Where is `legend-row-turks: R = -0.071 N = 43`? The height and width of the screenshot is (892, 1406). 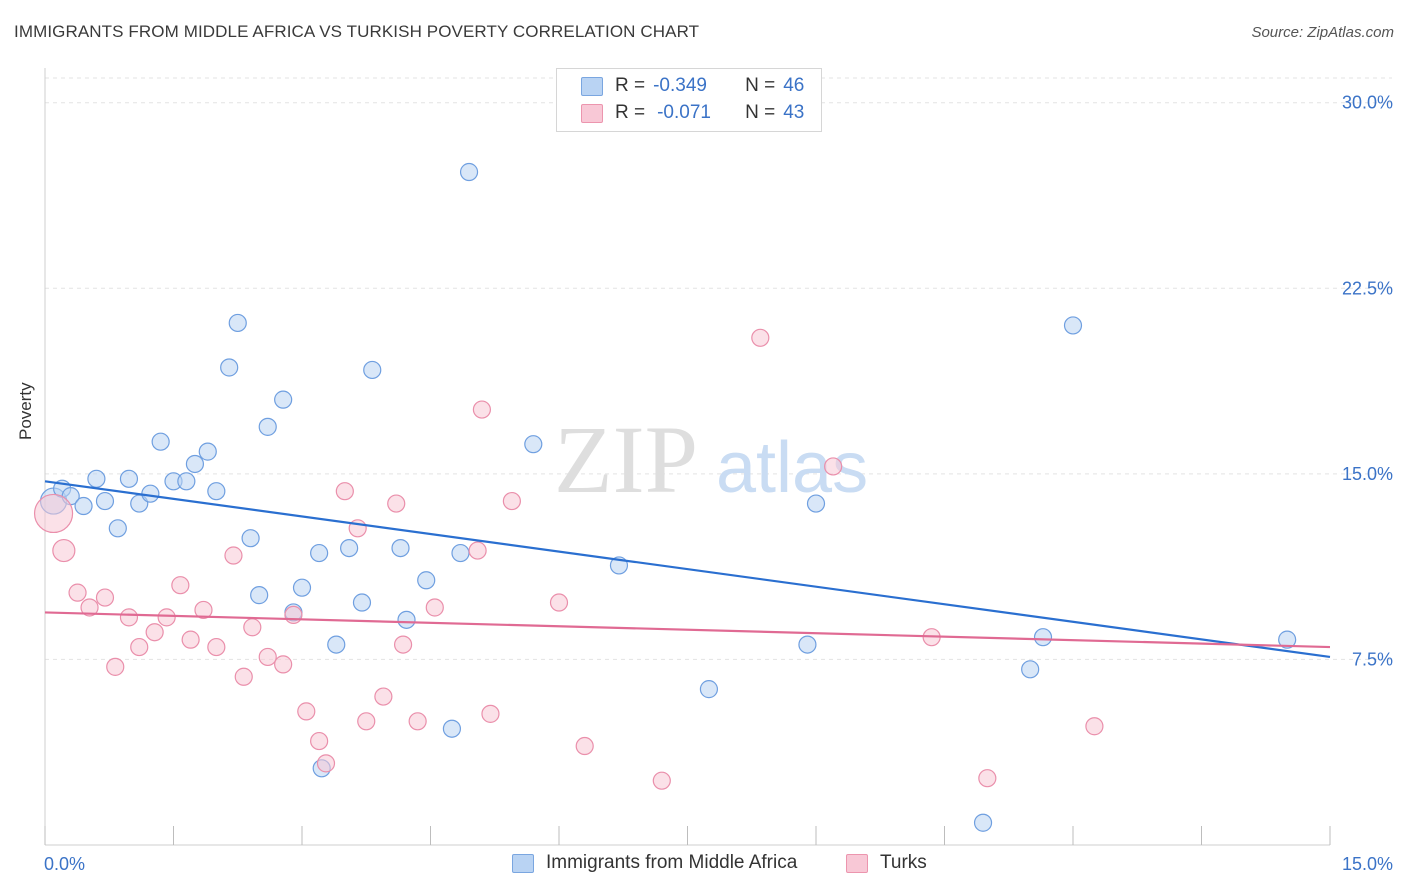
legend-row-turks: R = -0.071 N = 43 is located at coordinates (680, 113).